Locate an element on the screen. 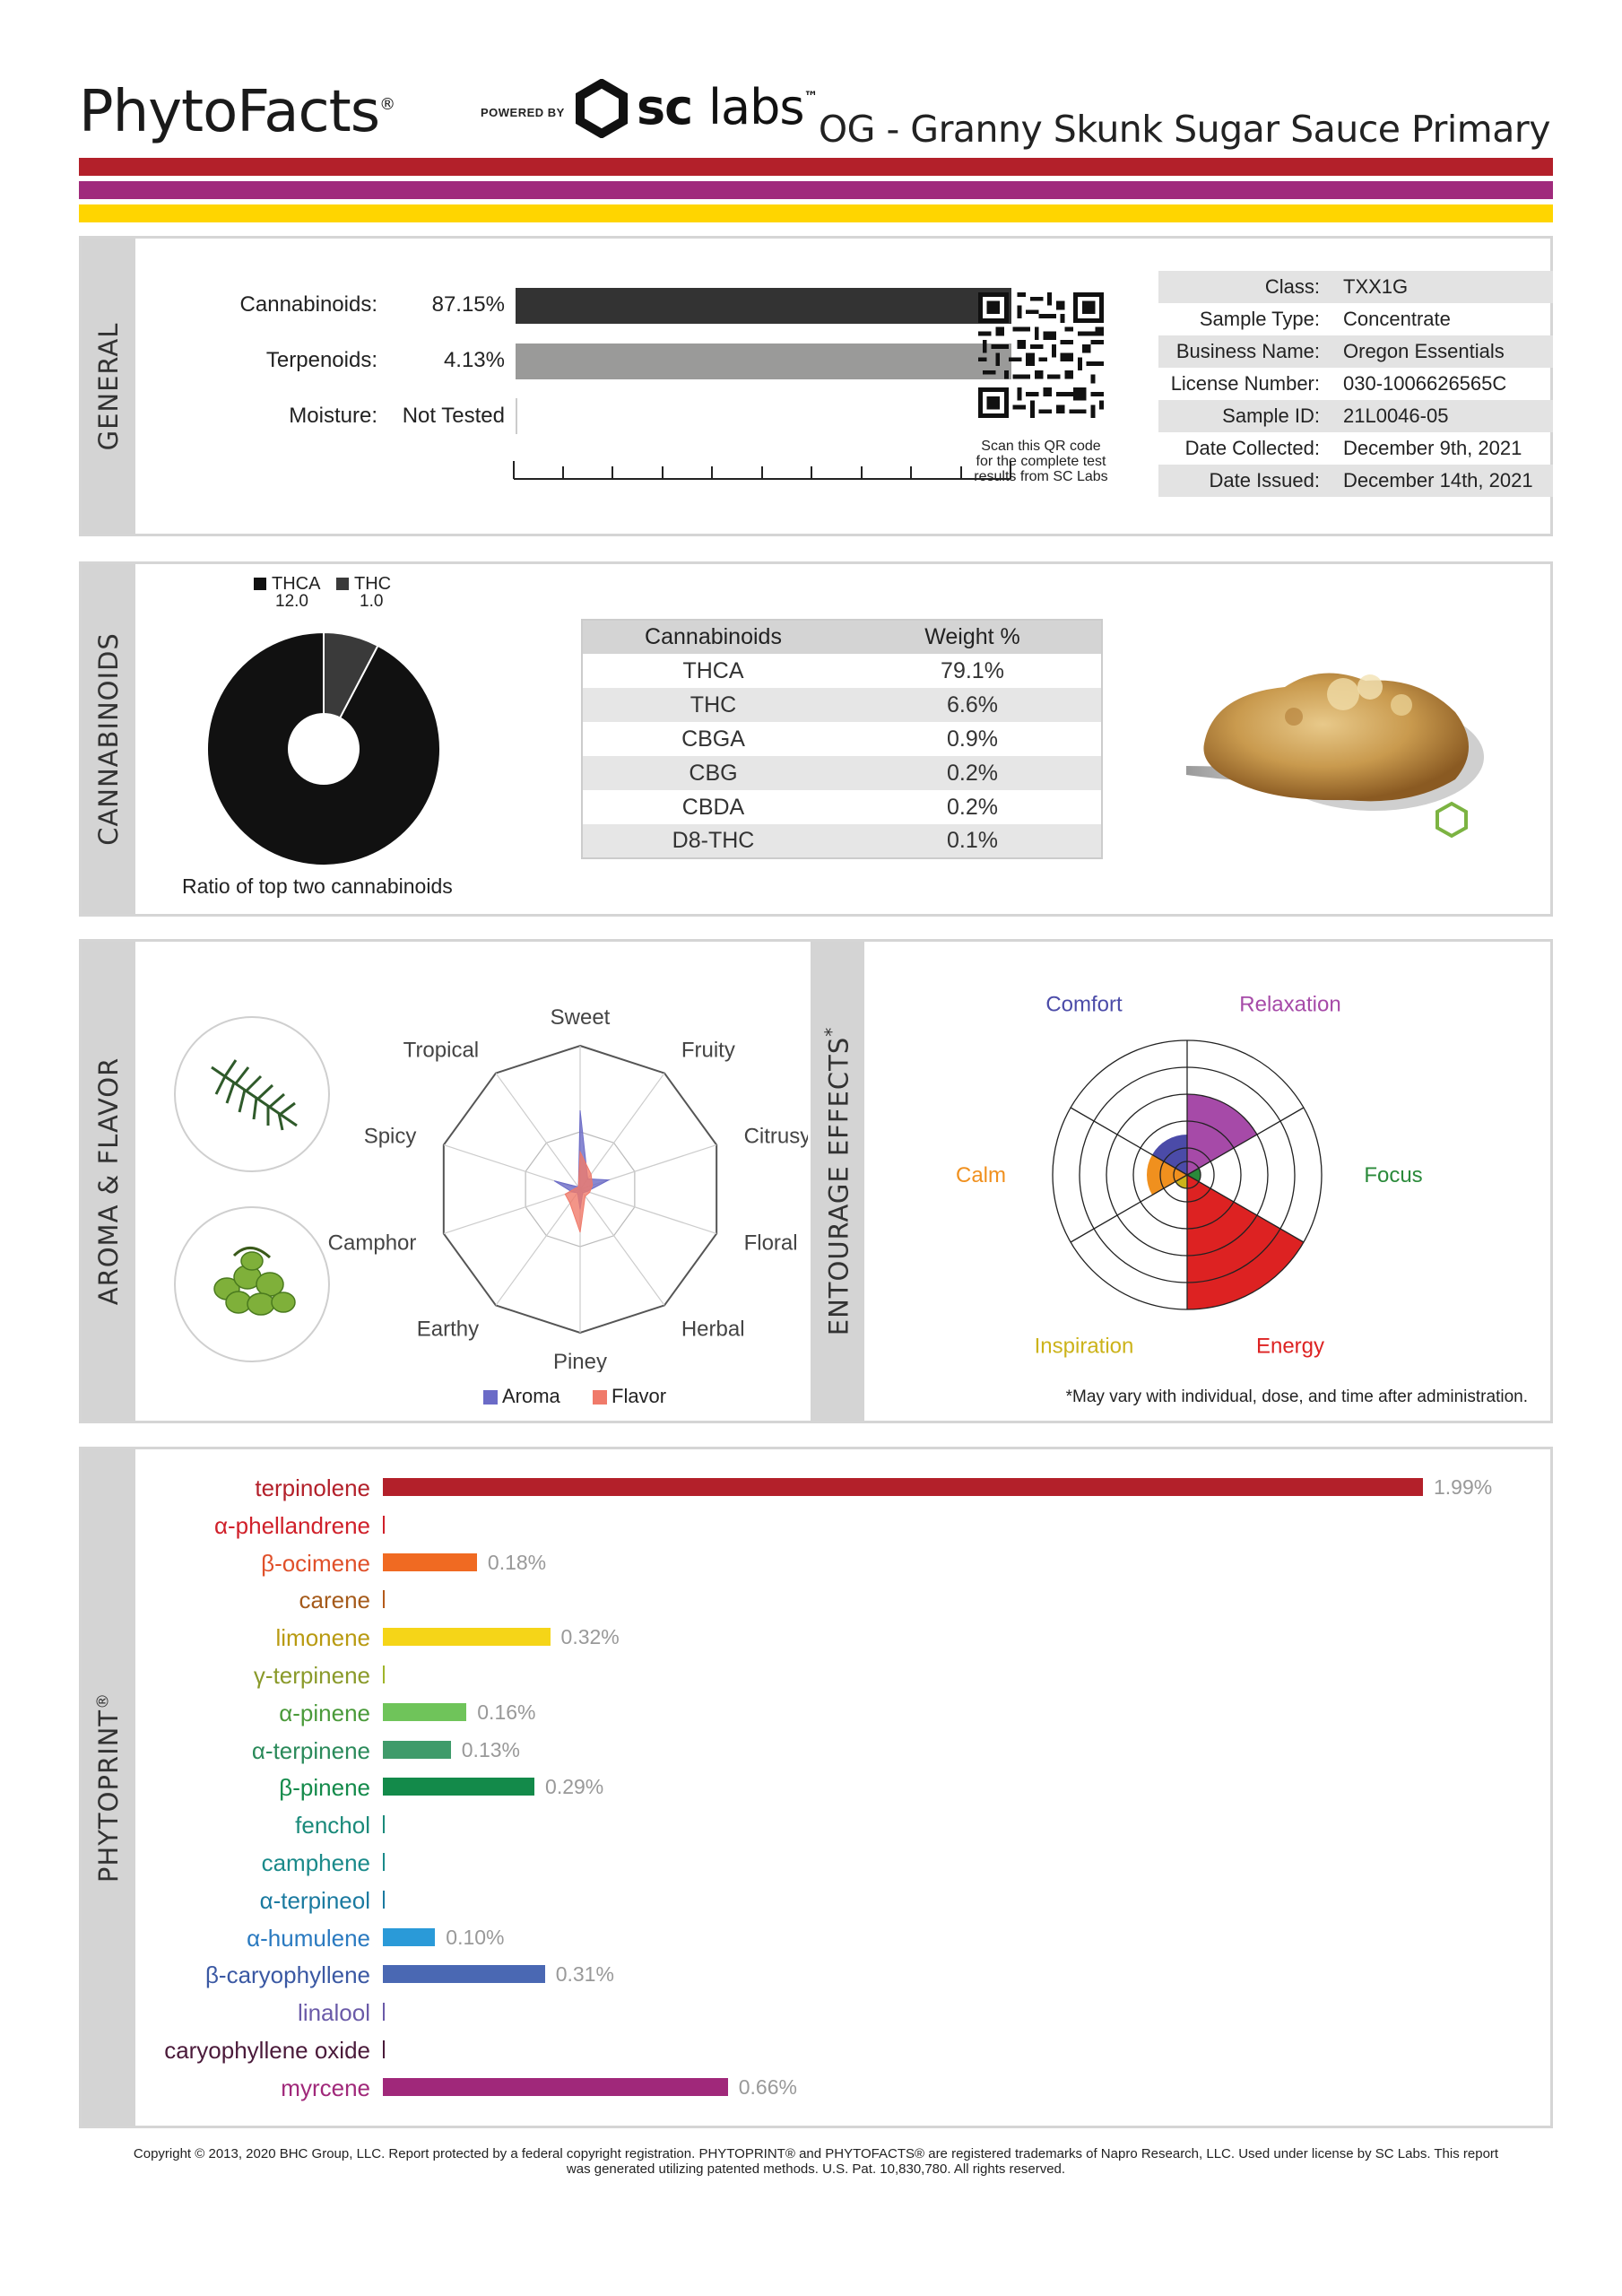 This screenshot has width=1622, height=2296. radar-axis-label-sweet: Sweet is located at coordinates (581, 1017).